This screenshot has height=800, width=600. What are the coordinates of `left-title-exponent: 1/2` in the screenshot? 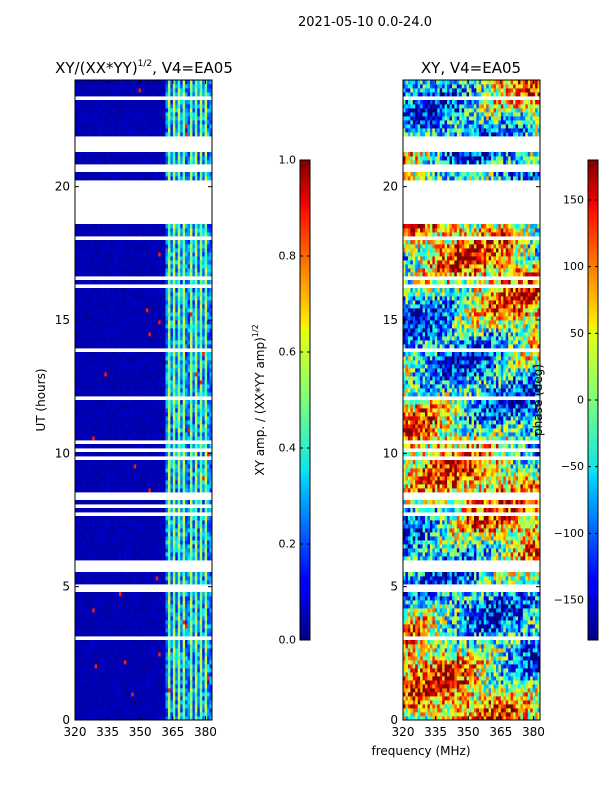 It's located at (145, 64).